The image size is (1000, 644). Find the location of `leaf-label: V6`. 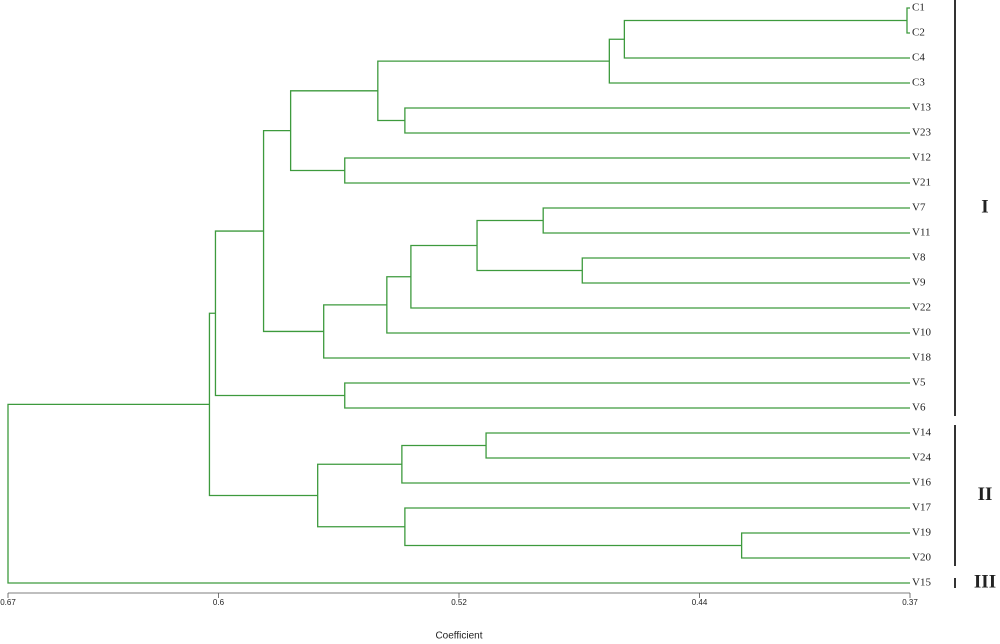

leaf-label: V6 is located at coordinates (919, 408).